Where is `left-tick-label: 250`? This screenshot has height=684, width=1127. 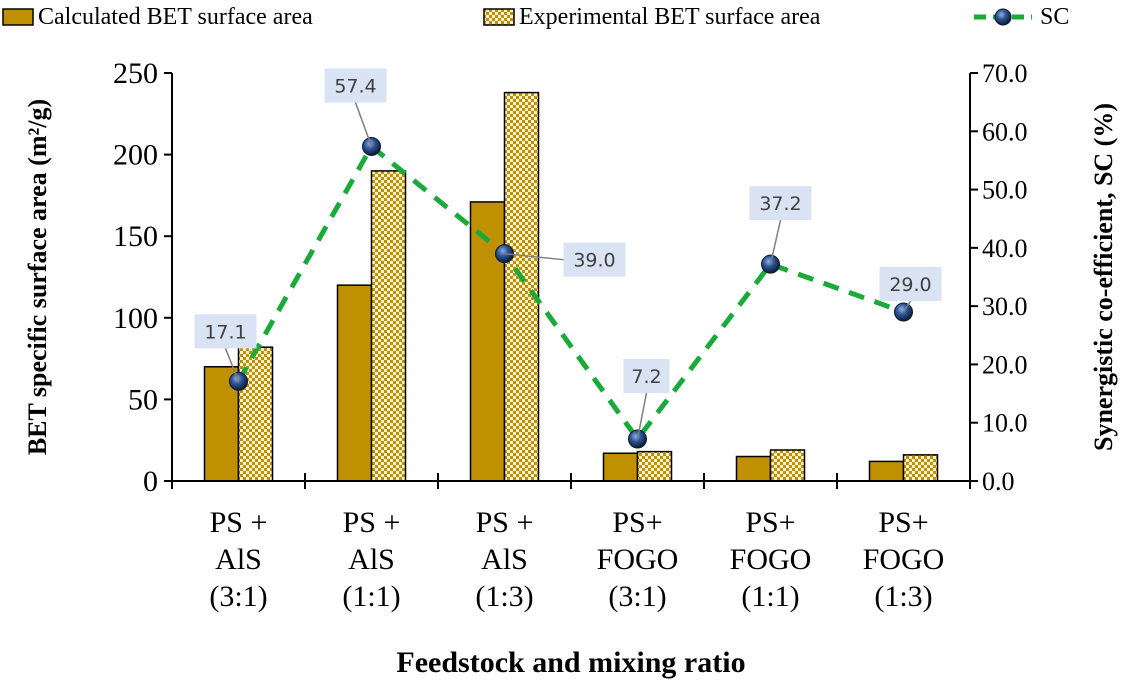
left-tick-label: 250 is located at coordinates (135, 73).